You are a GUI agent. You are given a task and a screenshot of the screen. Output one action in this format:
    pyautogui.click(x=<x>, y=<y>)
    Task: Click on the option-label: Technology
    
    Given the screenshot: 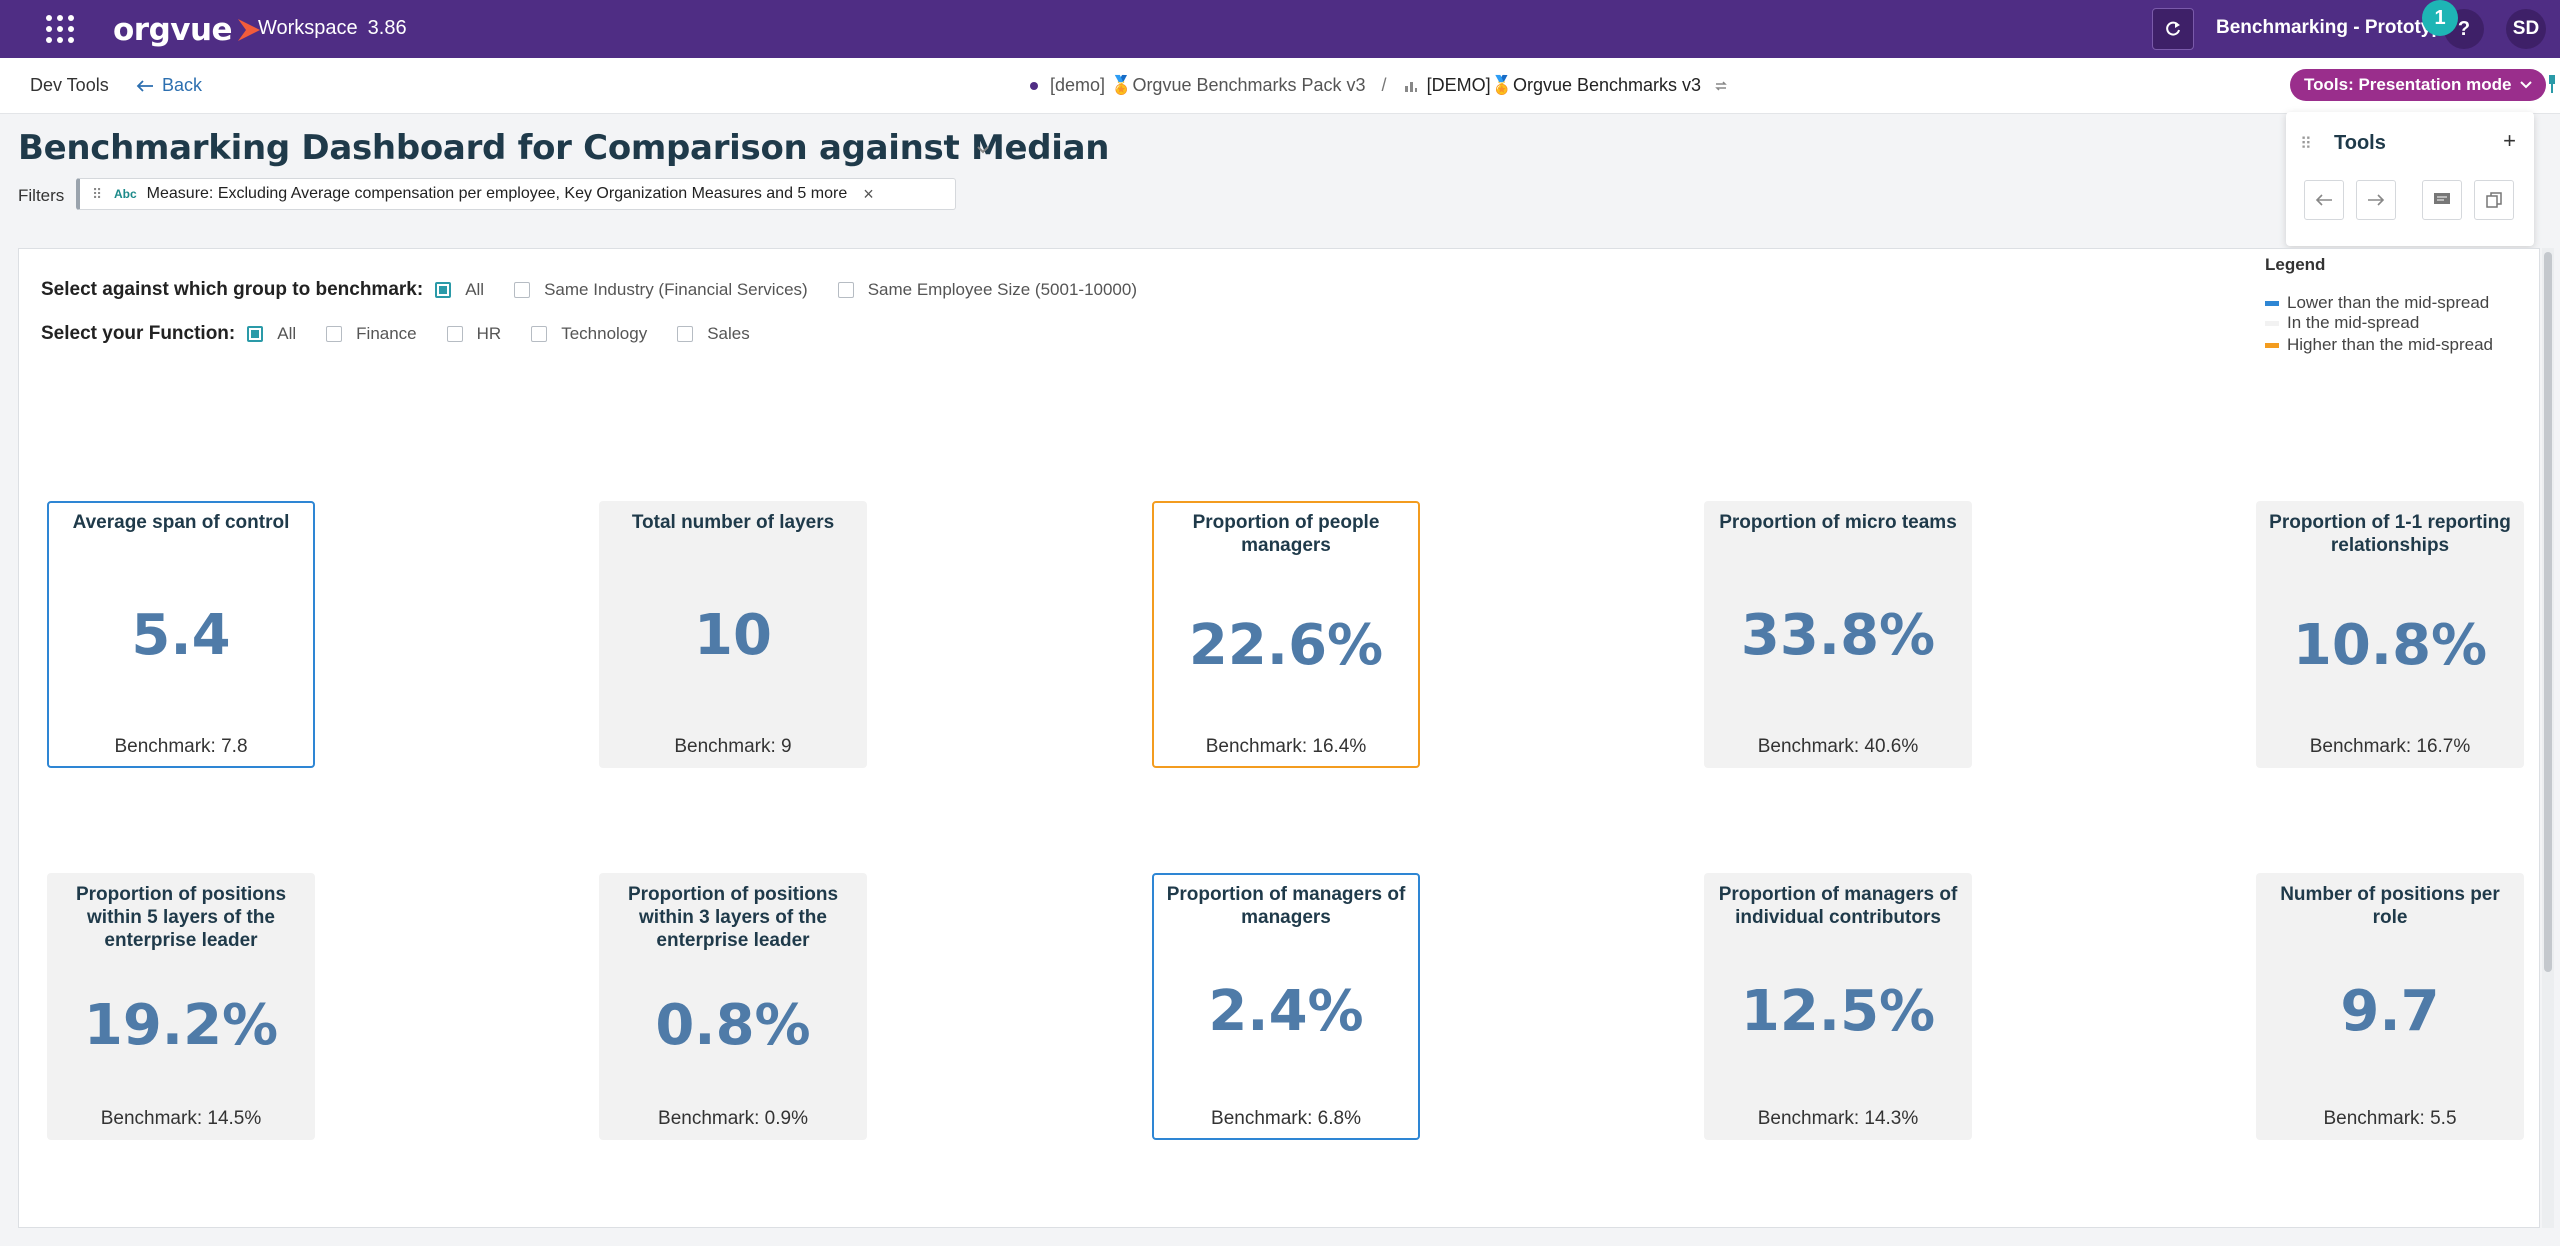 What is the action you would take?
    pyautogui.click(x=604, y=334)
    